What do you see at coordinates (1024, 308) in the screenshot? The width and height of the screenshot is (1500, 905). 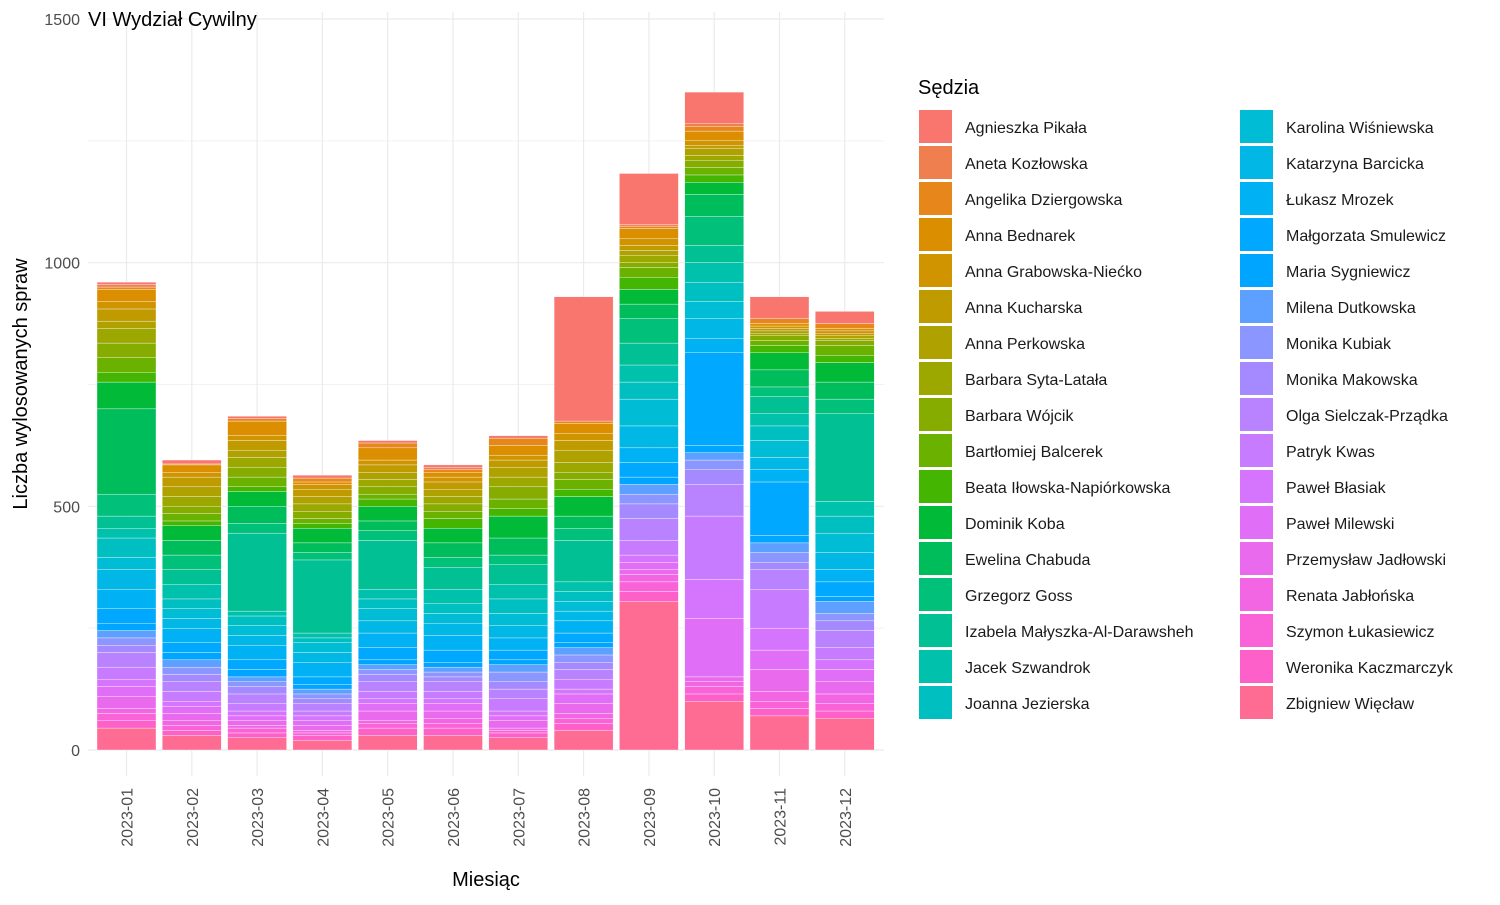 I see `legend-label: Anna Kucharska` at bounding box center [1024, 308].